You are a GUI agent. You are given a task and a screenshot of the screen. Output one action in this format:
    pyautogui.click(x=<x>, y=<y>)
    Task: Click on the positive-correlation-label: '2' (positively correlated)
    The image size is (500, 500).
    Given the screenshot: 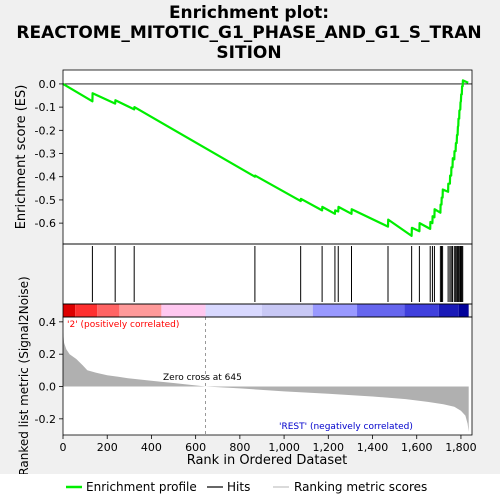 What is the action you would take?
    pyautogui.click(x=123, y=325)
    